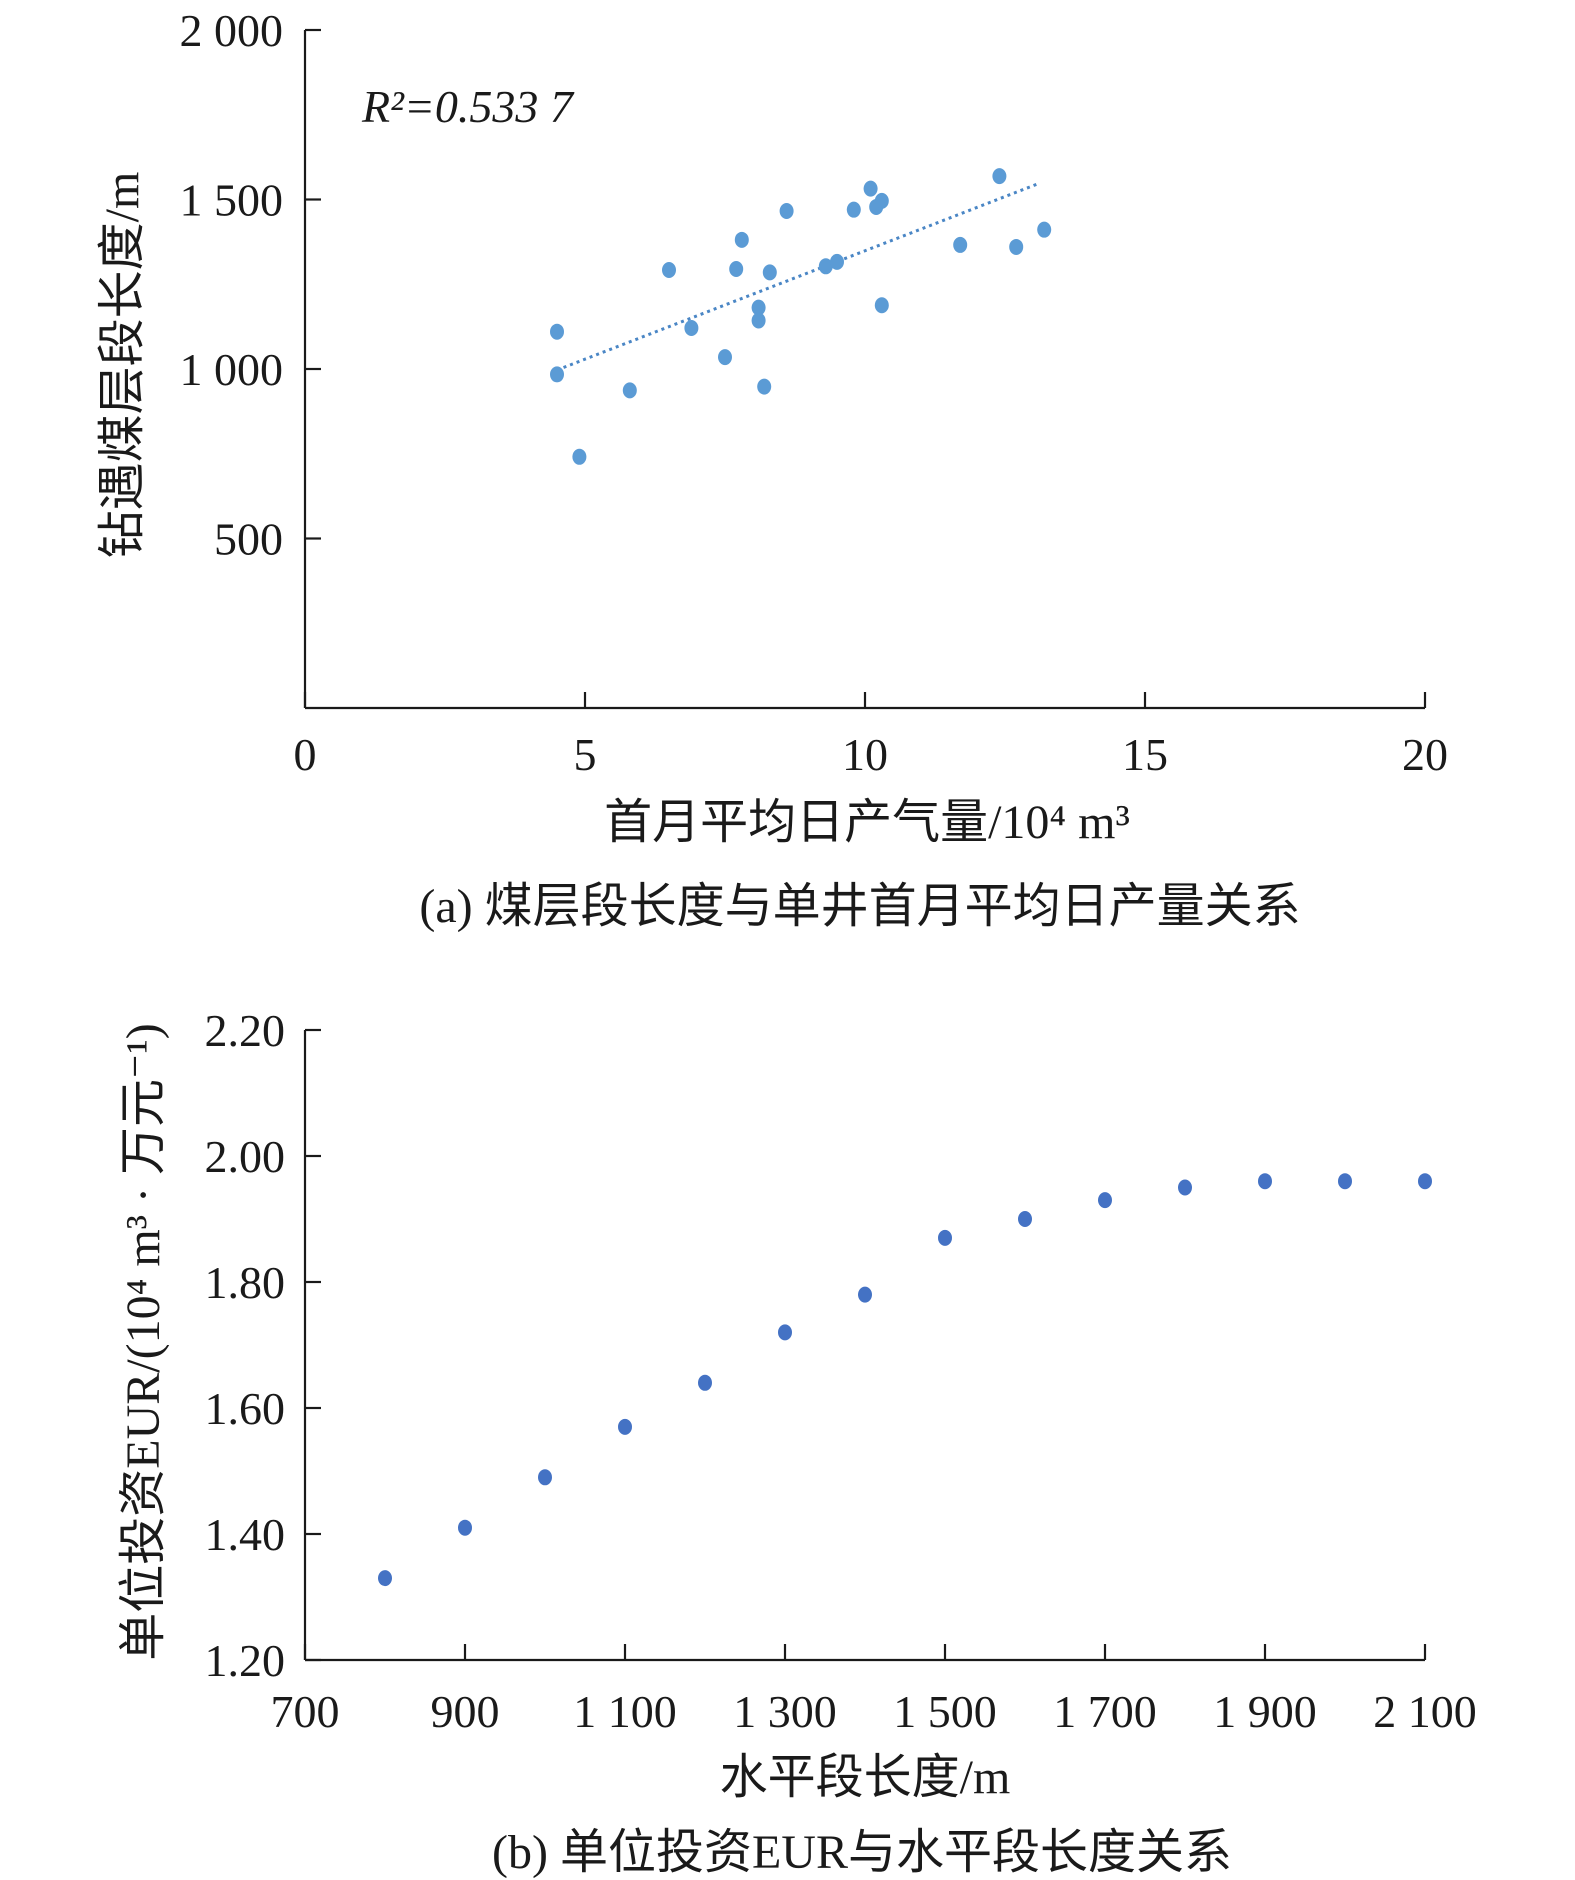  I want to click on chart-b-x-tick-label: 1 900, so click(1265, 1711).